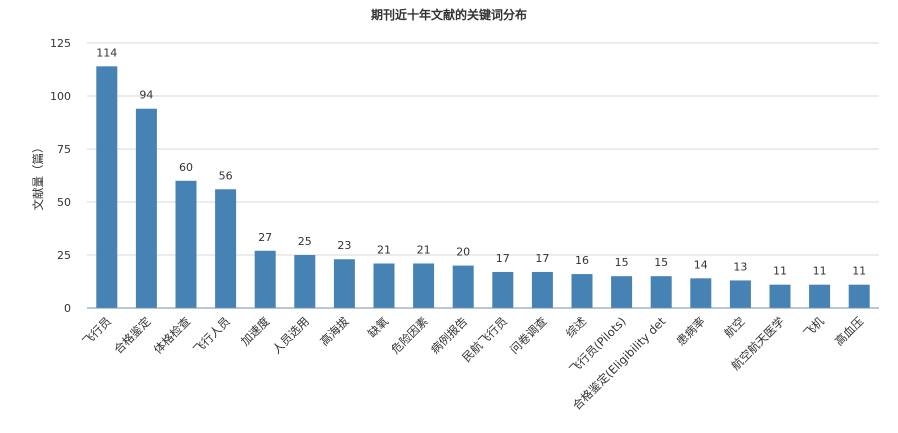 Image resolution: width=898 pixels, height=433 pixels. What do you see at coordinates (97, 331) in the screenshot?
I see `x-tick-label-0: 飞行员` at bounding box center [97, 331].